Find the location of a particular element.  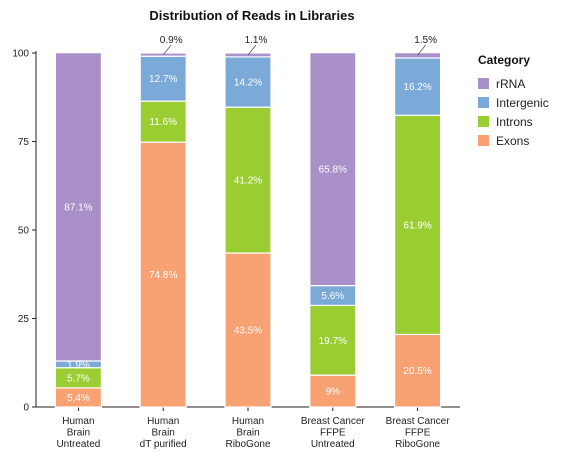

segment-label: 74.8% is located at coordinates (163, 275).